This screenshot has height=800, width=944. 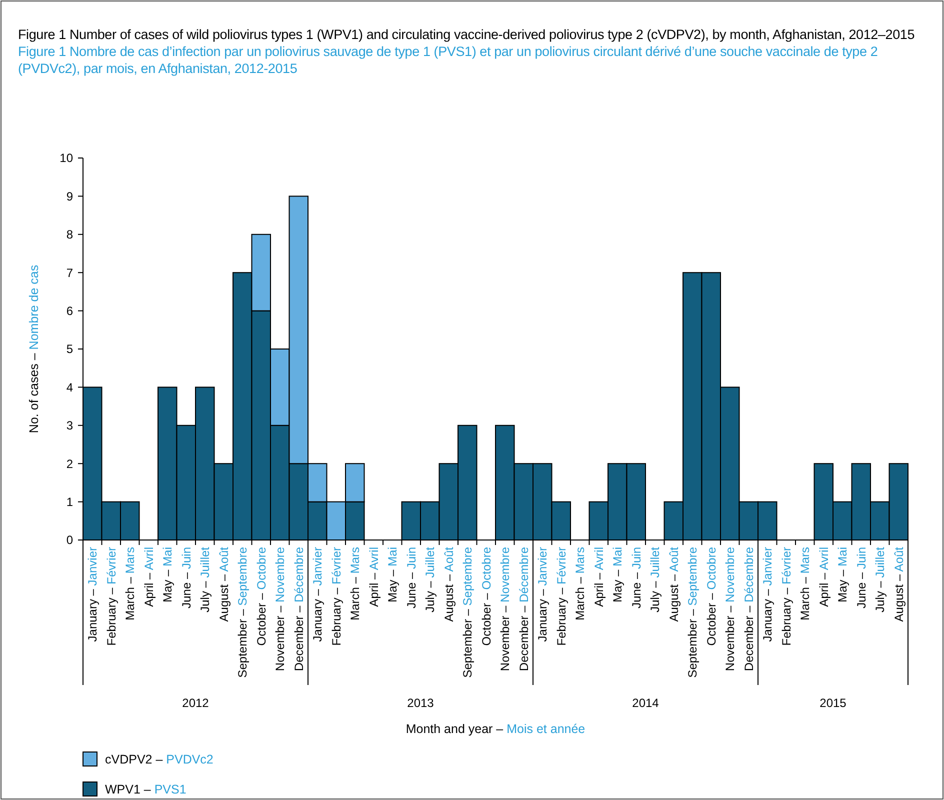 What do you see at coordinates (70, 540) in the screenshot?
I see `y-tick-label: 0` at bounding box center [70, 540].